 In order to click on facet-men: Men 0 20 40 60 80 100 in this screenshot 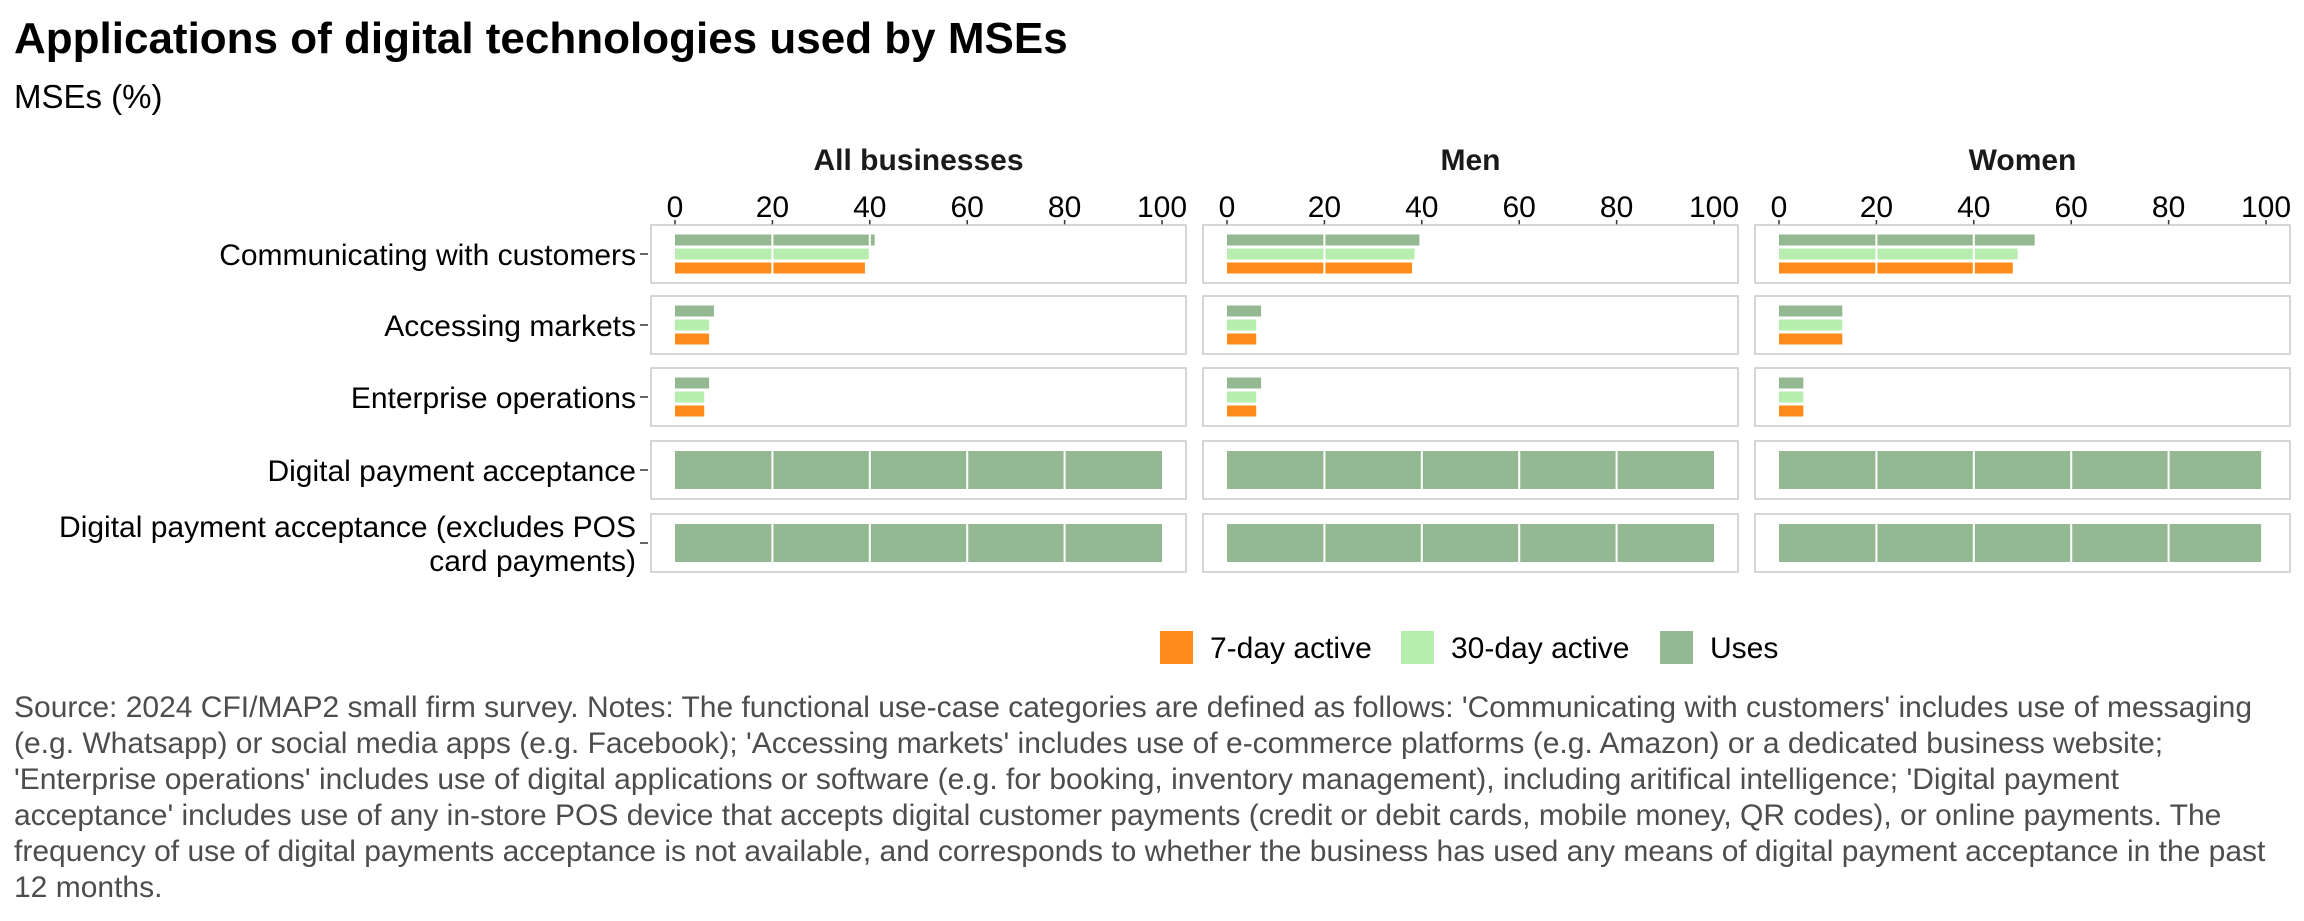, I will do `click(1470, 358)`.